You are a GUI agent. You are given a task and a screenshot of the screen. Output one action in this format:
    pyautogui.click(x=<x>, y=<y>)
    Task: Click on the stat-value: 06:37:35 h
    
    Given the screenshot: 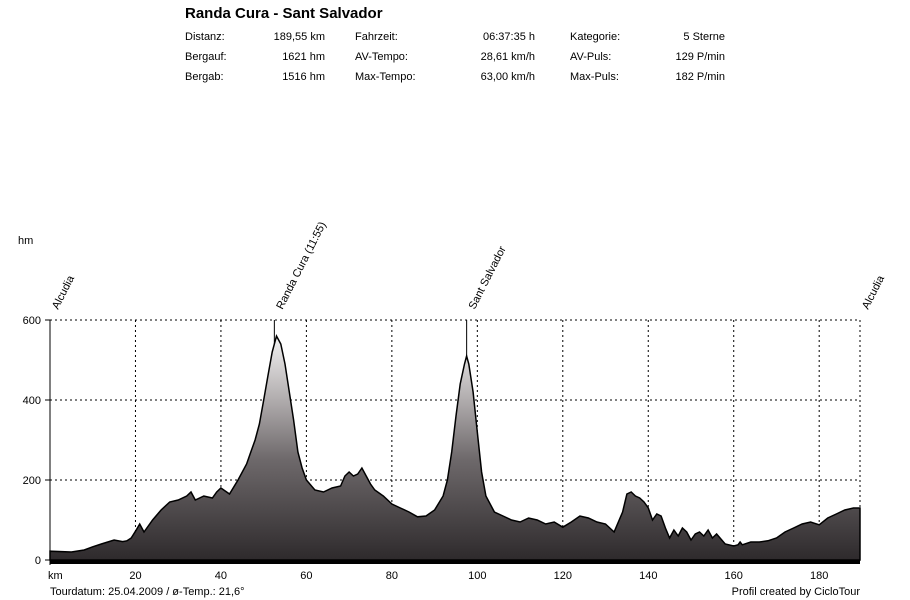 What is the action you would take?
    pyautogui.click(x=509, y=37)
    